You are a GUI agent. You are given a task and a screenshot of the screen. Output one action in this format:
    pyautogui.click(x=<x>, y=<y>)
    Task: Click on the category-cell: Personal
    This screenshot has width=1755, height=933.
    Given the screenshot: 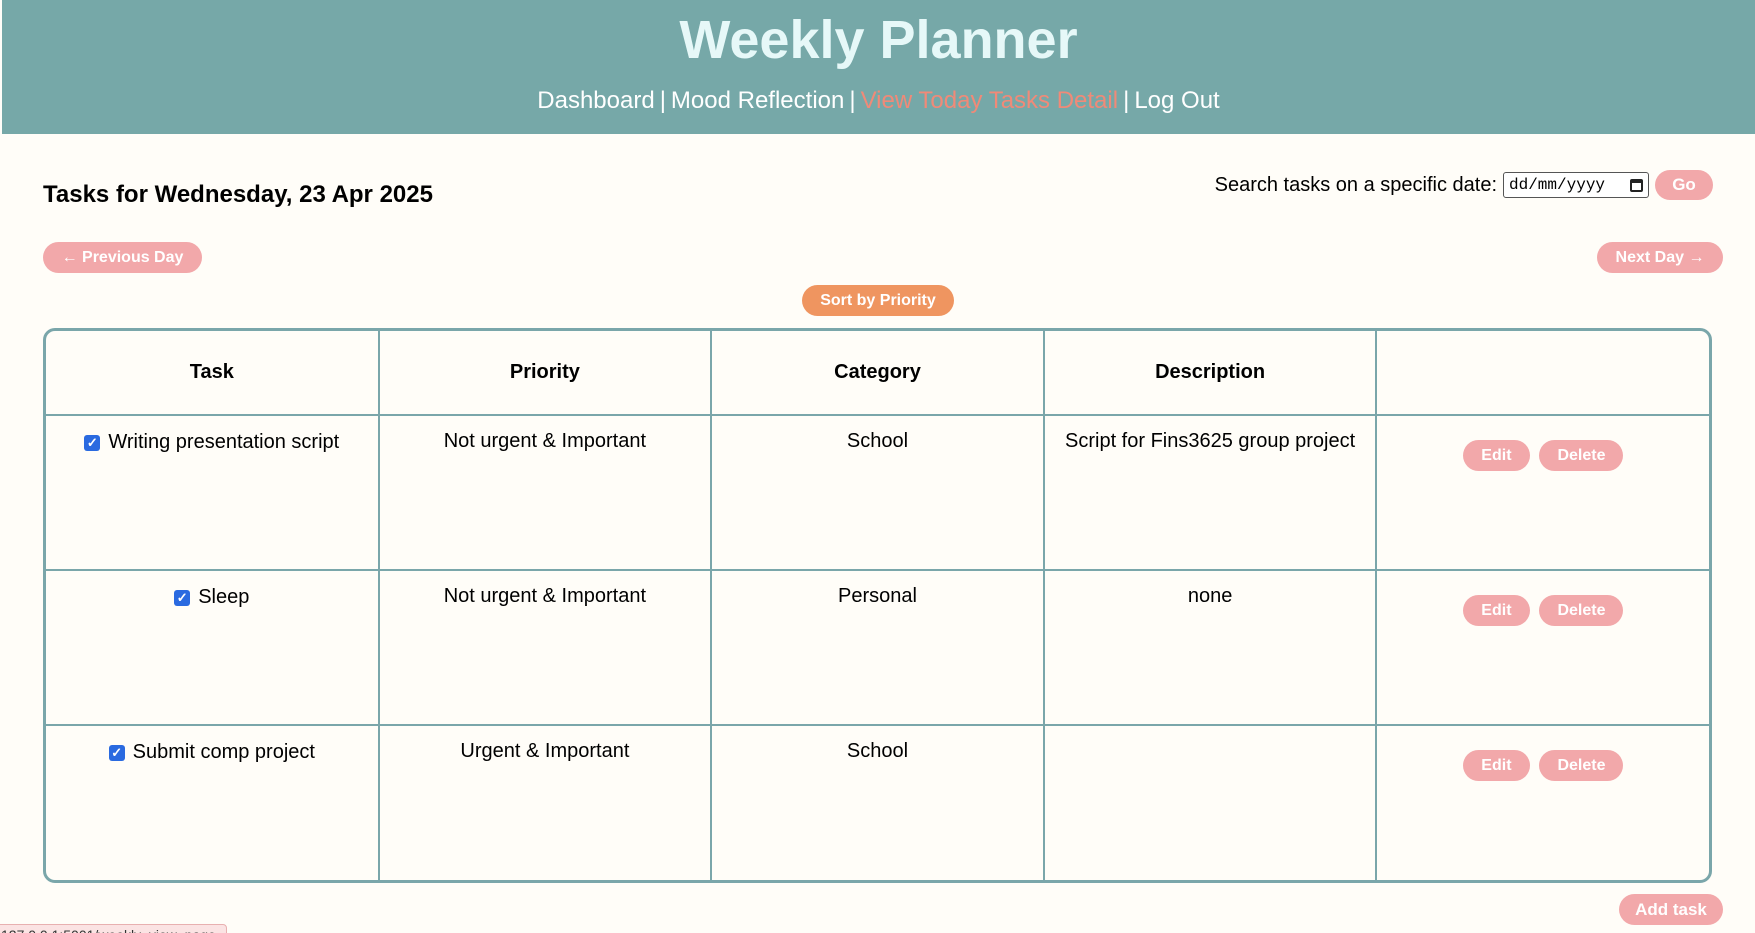 What is the action you would take?
    pyautogui.click(x=877, y=647)
    